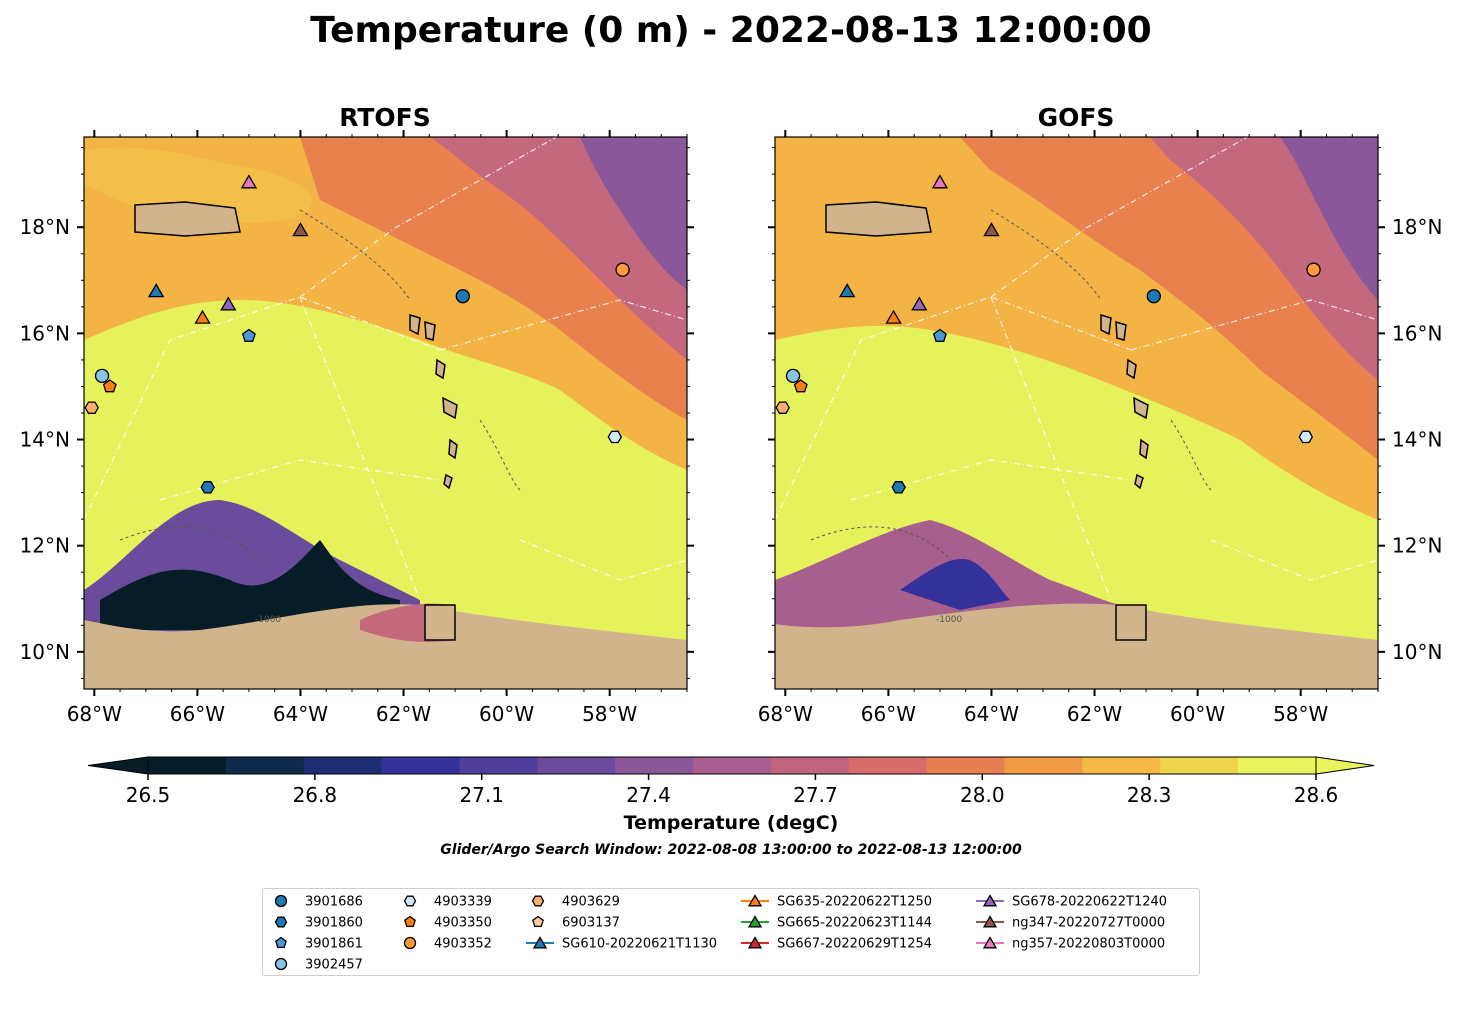 Image resolution: width=1462 pixels, height=1014 pixels. I want to click on observation-markers-rtofs, so click(357, 334).